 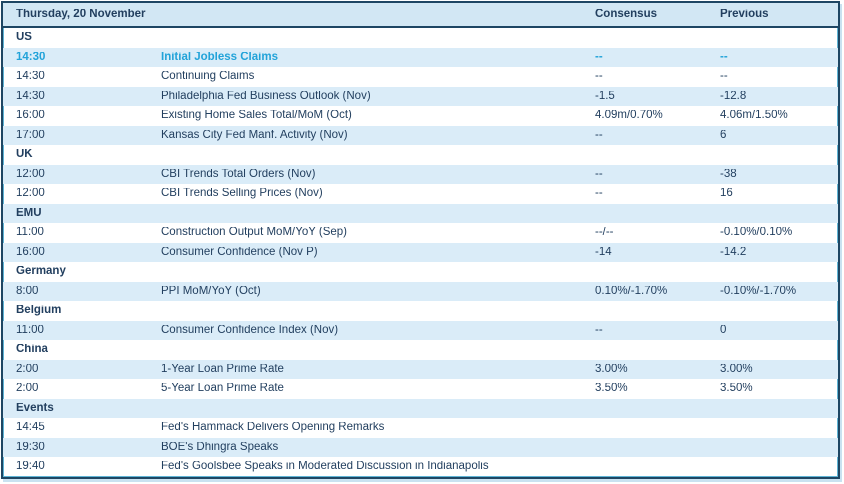 What do you see at coordinates (420, 15) in the screenshot?
I see `table-header-row: Thursday, 20 November Consensus Previous` at bounding box center [420, 15].